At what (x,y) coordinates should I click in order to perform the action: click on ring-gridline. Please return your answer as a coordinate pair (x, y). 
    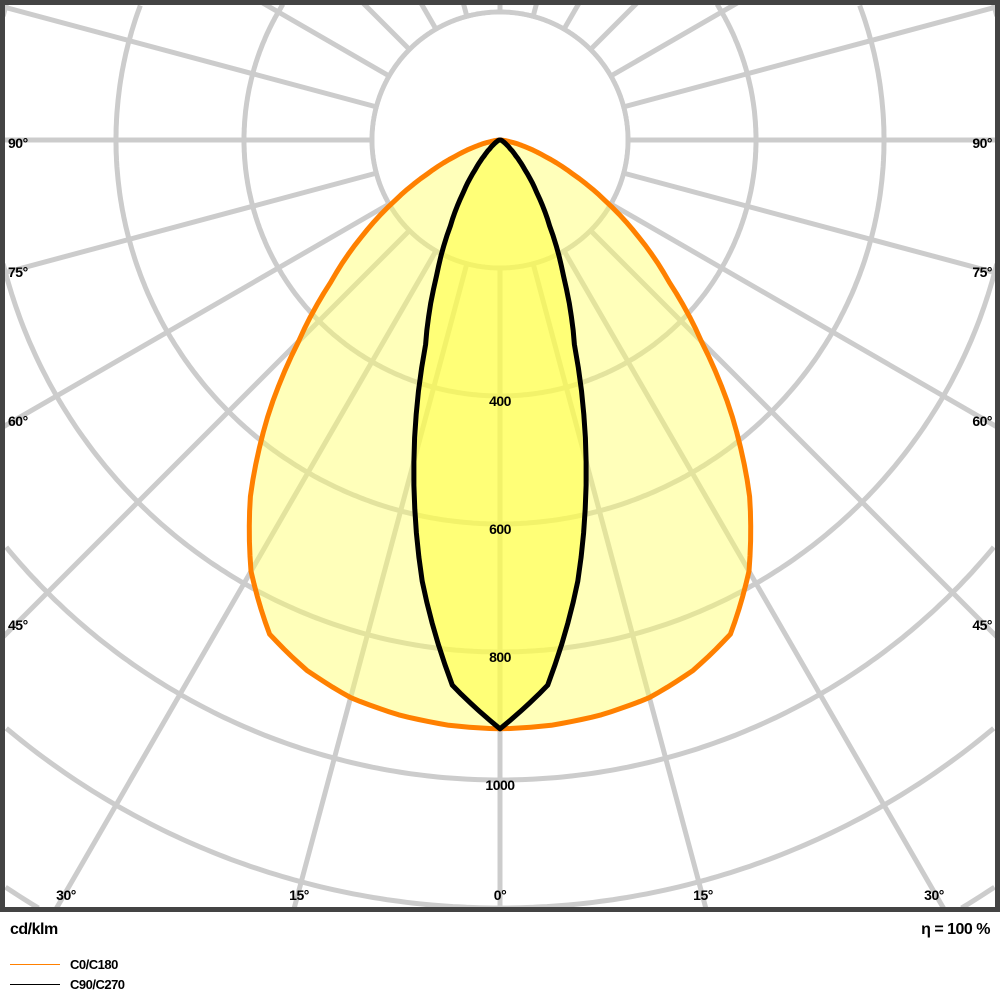
    Looking at the image, I should click on (500, 897).